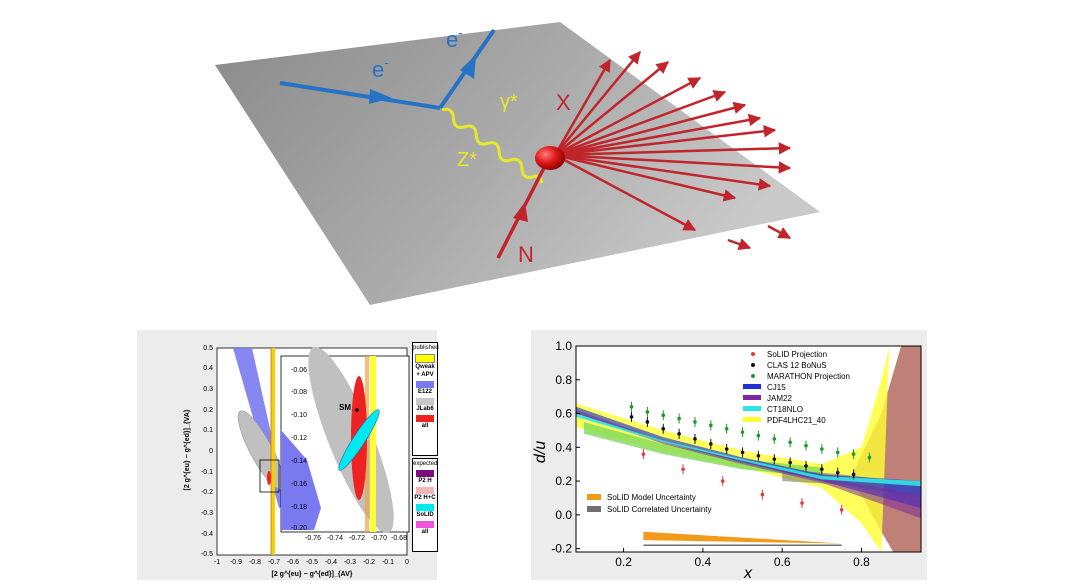 The width and height of the screenshot is (1068, 585). I want to click on legend-label: MARATHON Projection, so click(808, 376).